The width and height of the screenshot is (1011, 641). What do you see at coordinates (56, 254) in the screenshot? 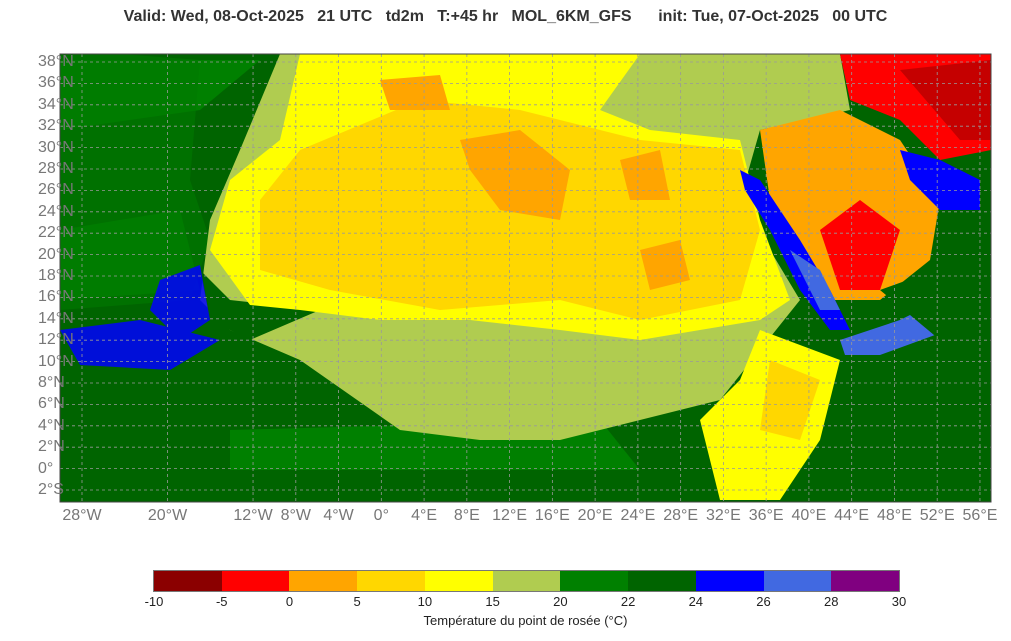
I see `latitude-label: 20°N` at bounding box center [56, 254].